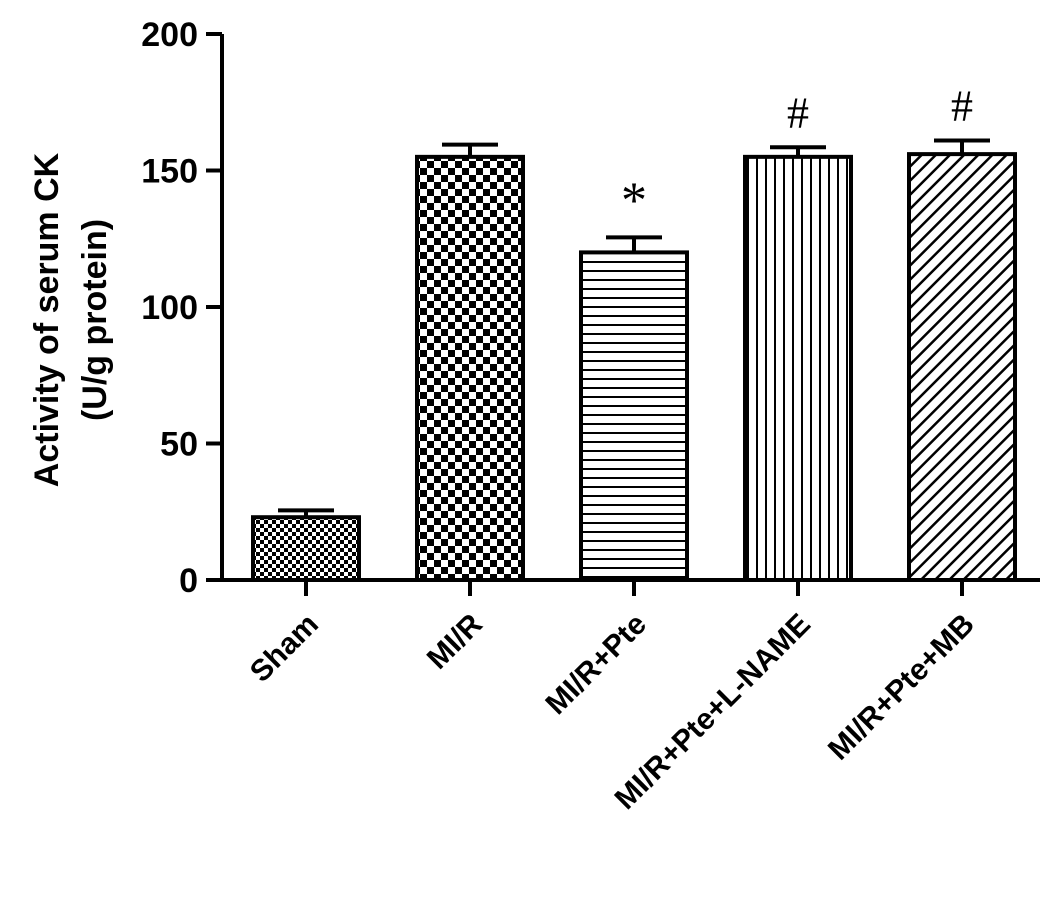 This screenshot has height=914, width=1063. What do you see at coordinates (596, 665) in the screenshot?
I see `x-category-label: MI/R+Pte` at bounding box center [596, 665].